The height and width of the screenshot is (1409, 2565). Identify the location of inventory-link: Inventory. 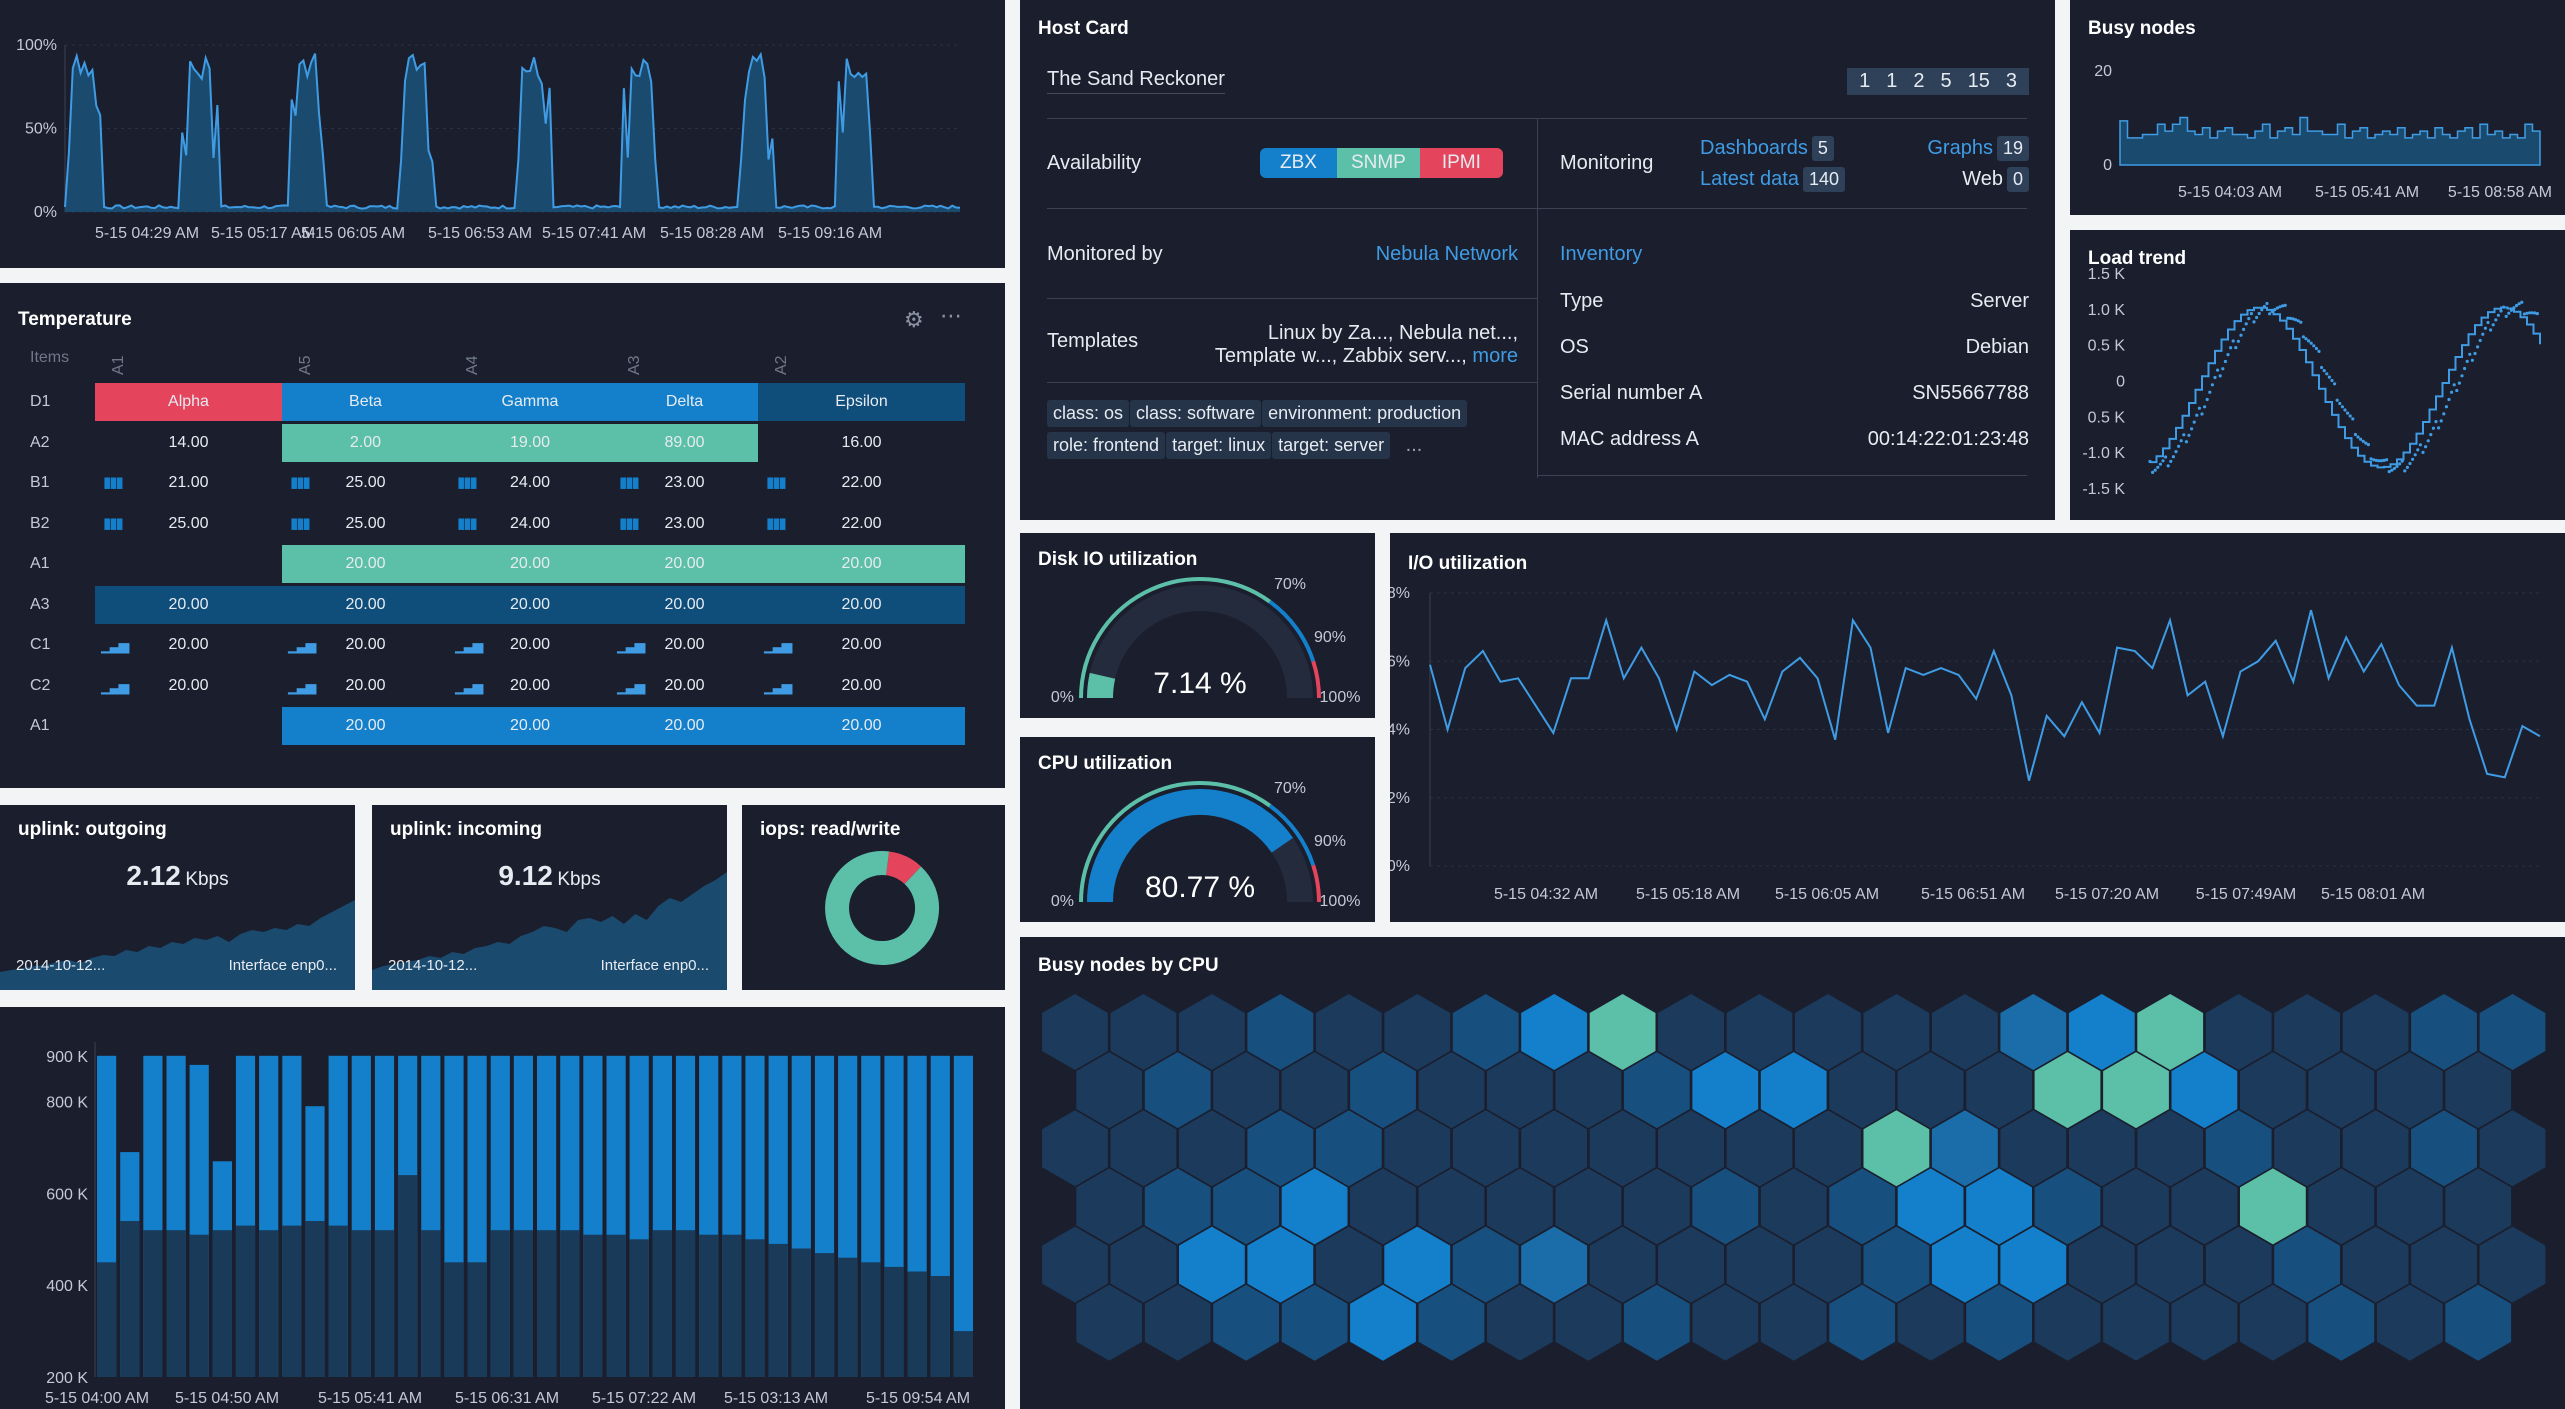
(1601, 254).